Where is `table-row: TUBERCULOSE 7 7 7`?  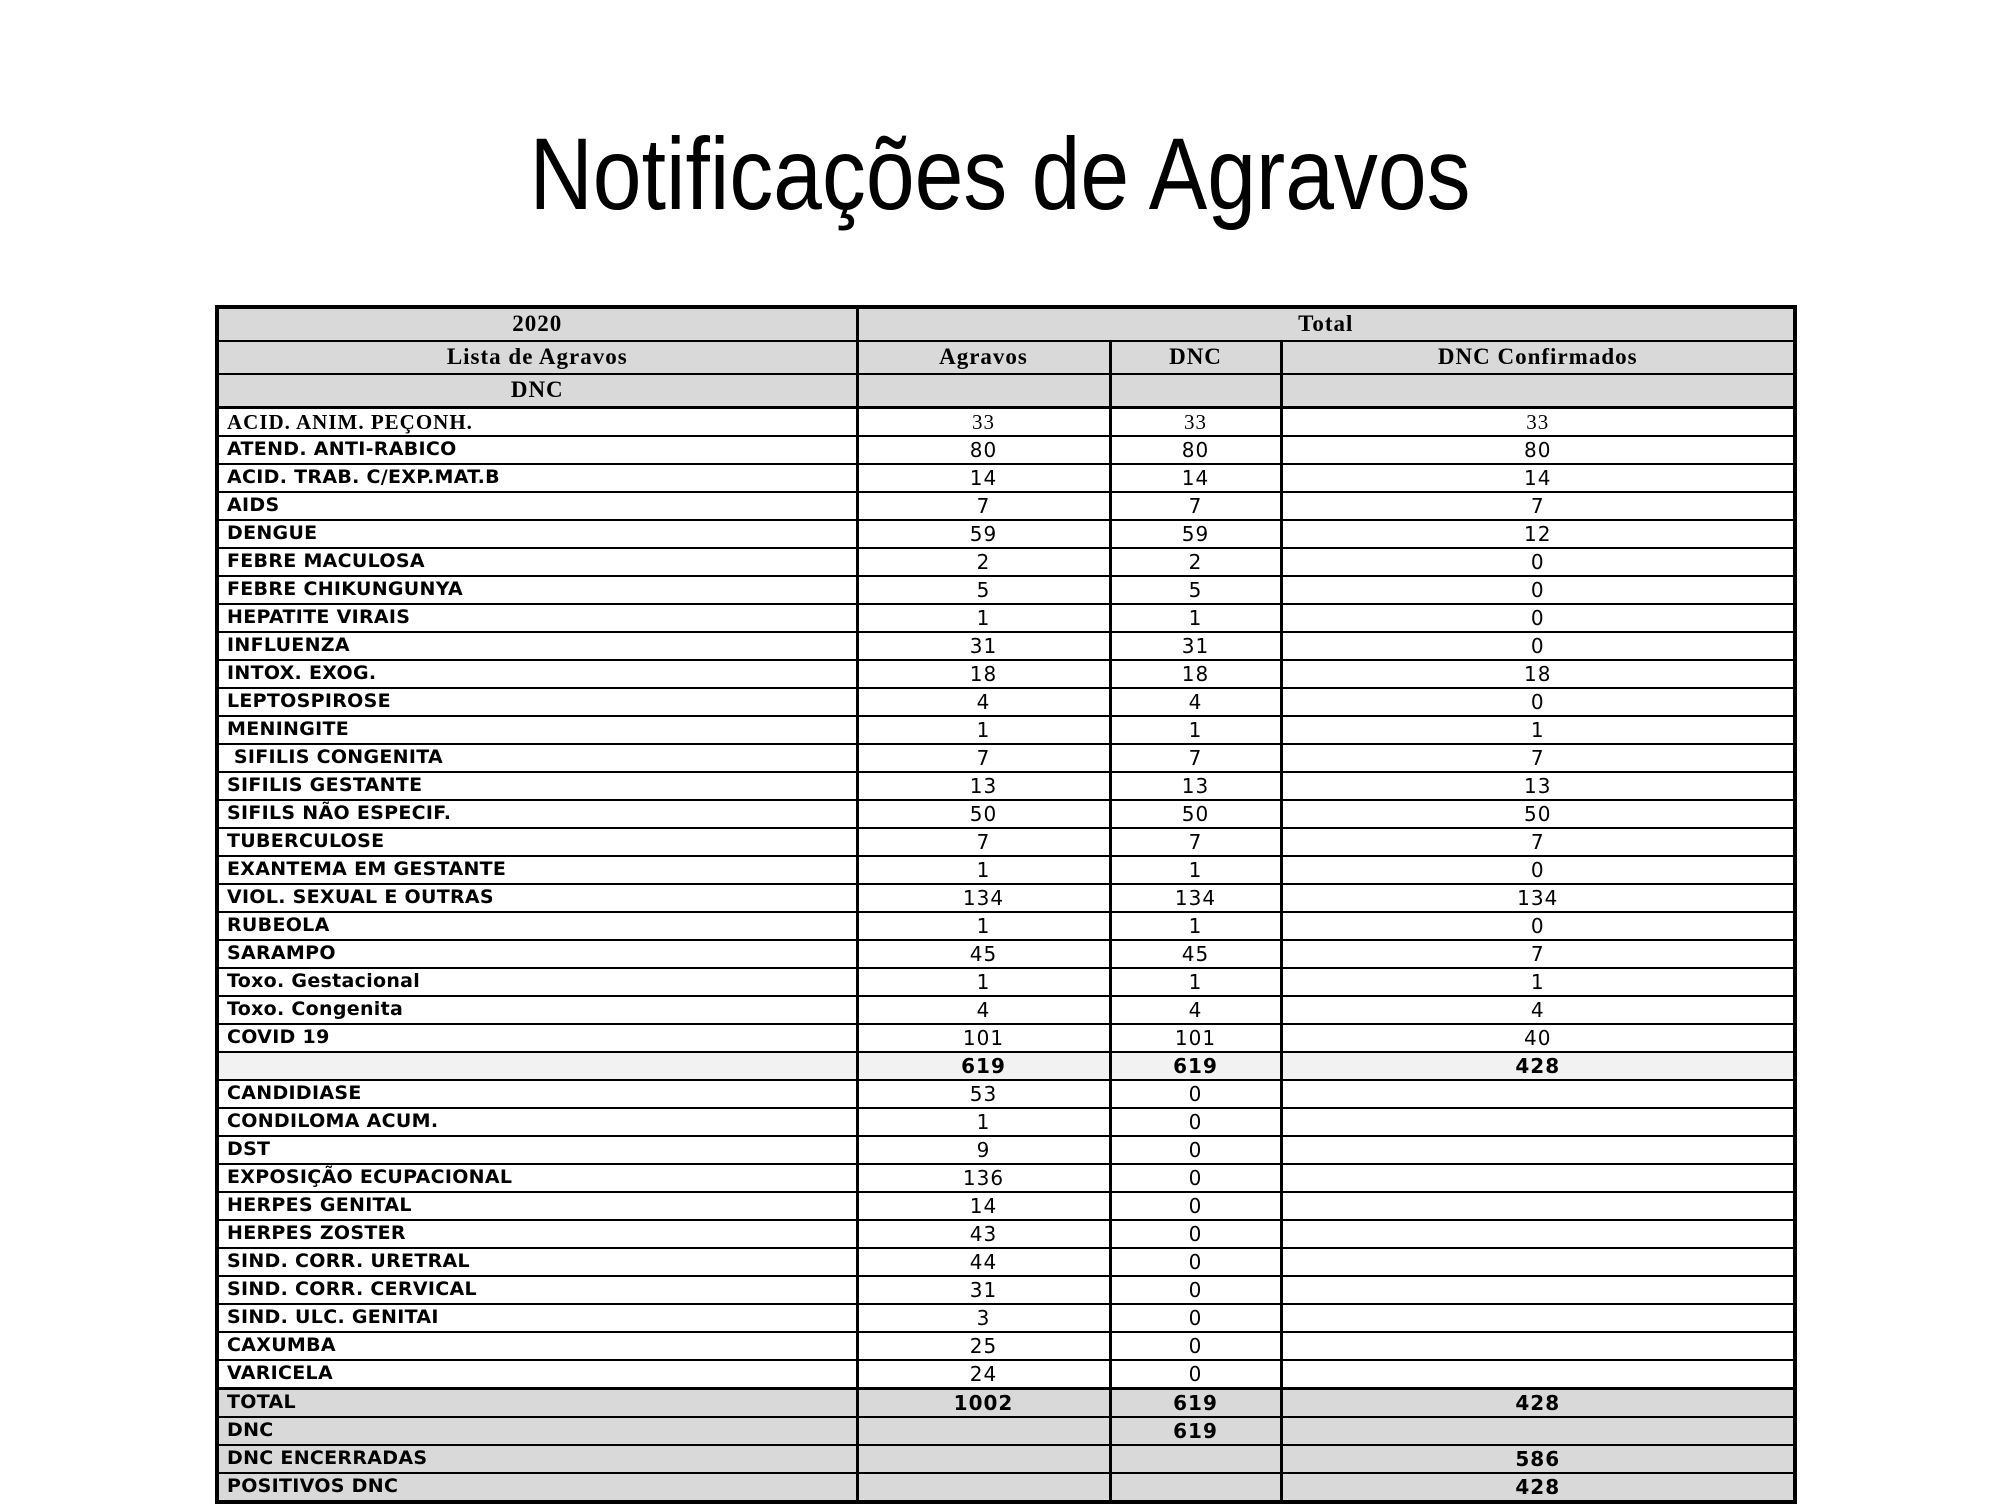
table-row: TUBERCULOSE 7 7 7 is located at coordinates (1006, 842).